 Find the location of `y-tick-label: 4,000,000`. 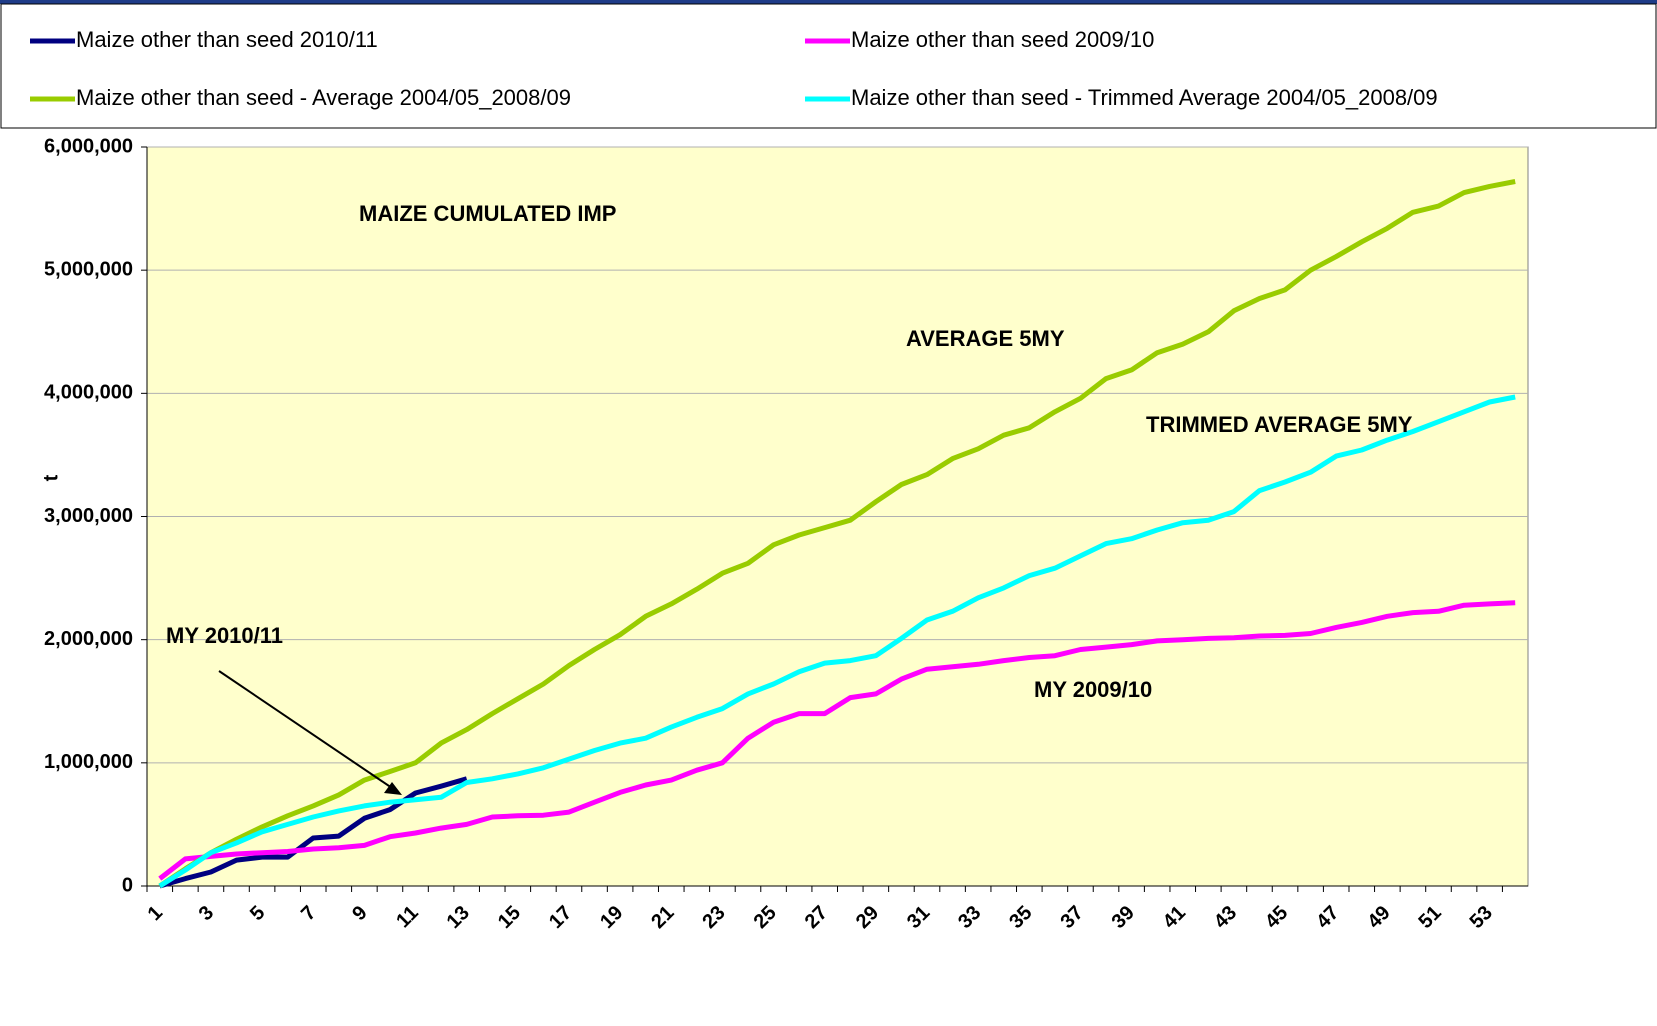

y-tick-label: 4,000,000 is located at coordinates (88, 393).